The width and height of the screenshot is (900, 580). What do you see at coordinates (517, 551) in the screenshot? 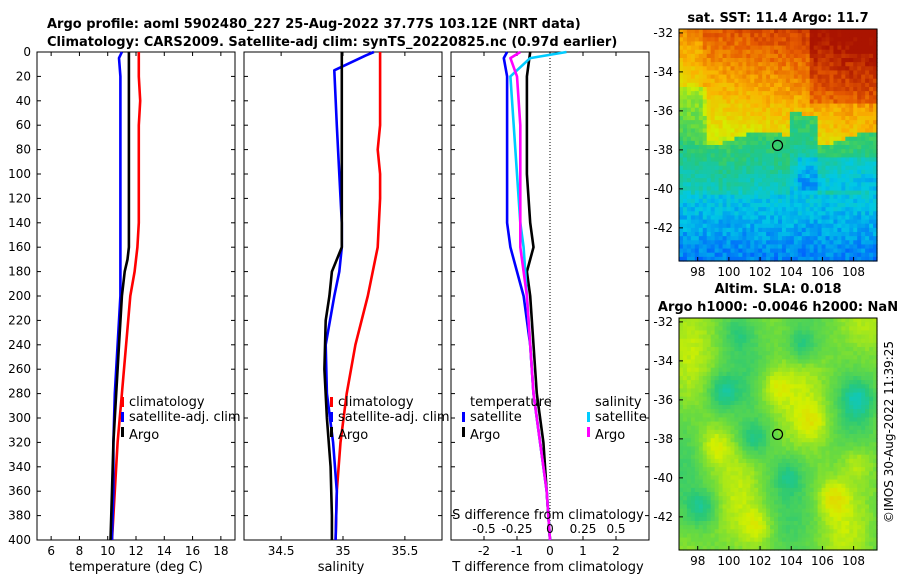
I see `x-tick-label: -1` at bounding box center [517, 551].